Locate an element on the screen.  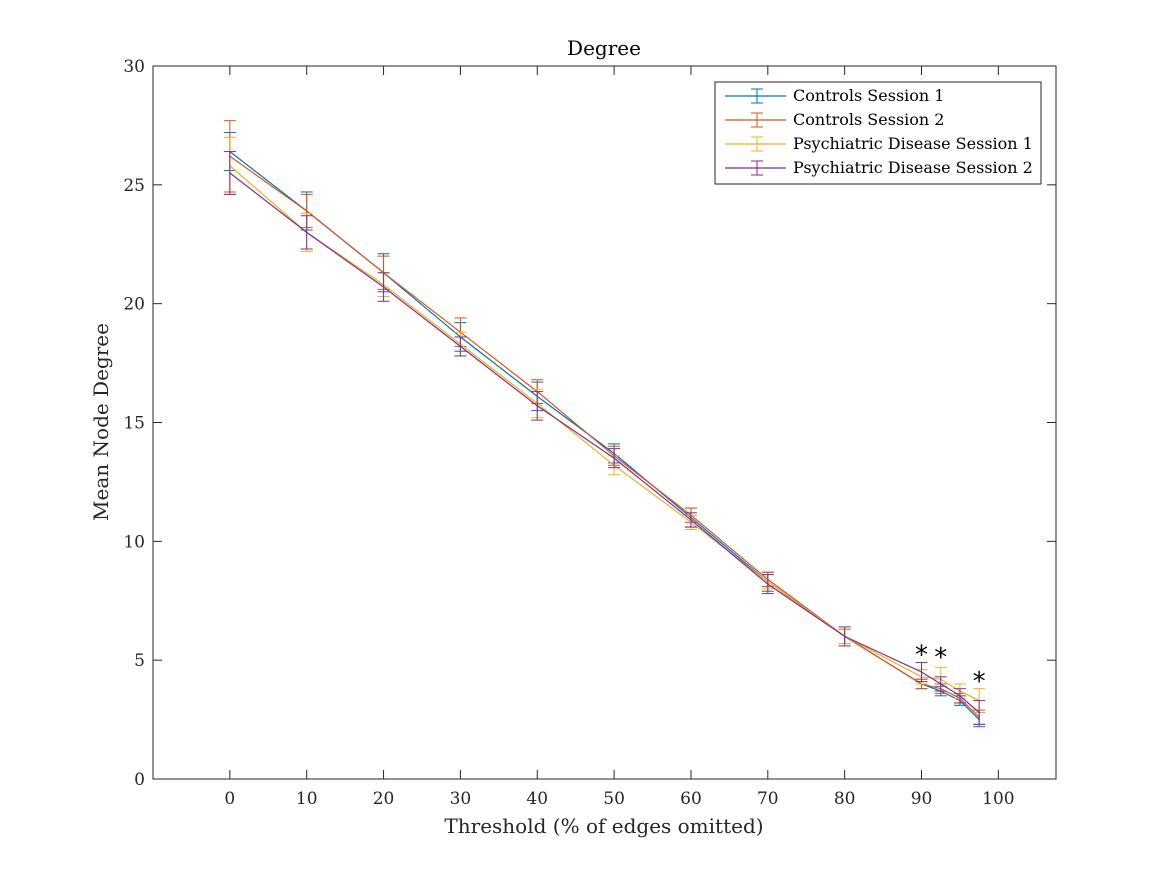
chart-title: Degree is located at coordinates (604, 48).